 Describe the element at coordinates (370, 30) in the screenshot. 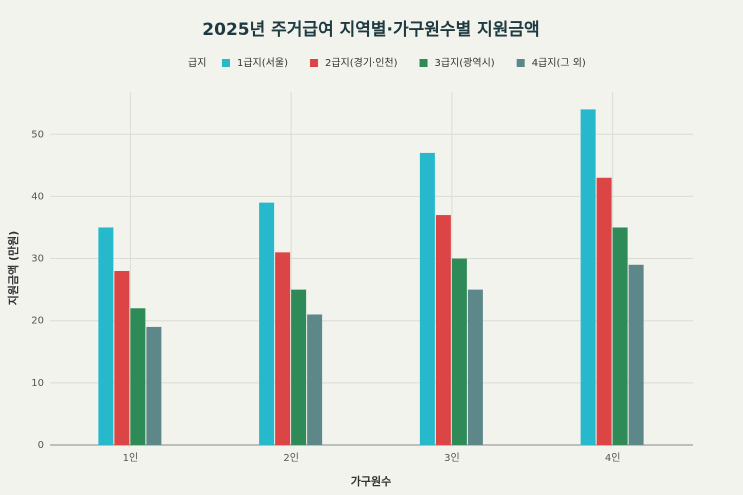

I see `chart-title: 2025년 주거급여 지역별·가구원수별 지원금액` at that location.